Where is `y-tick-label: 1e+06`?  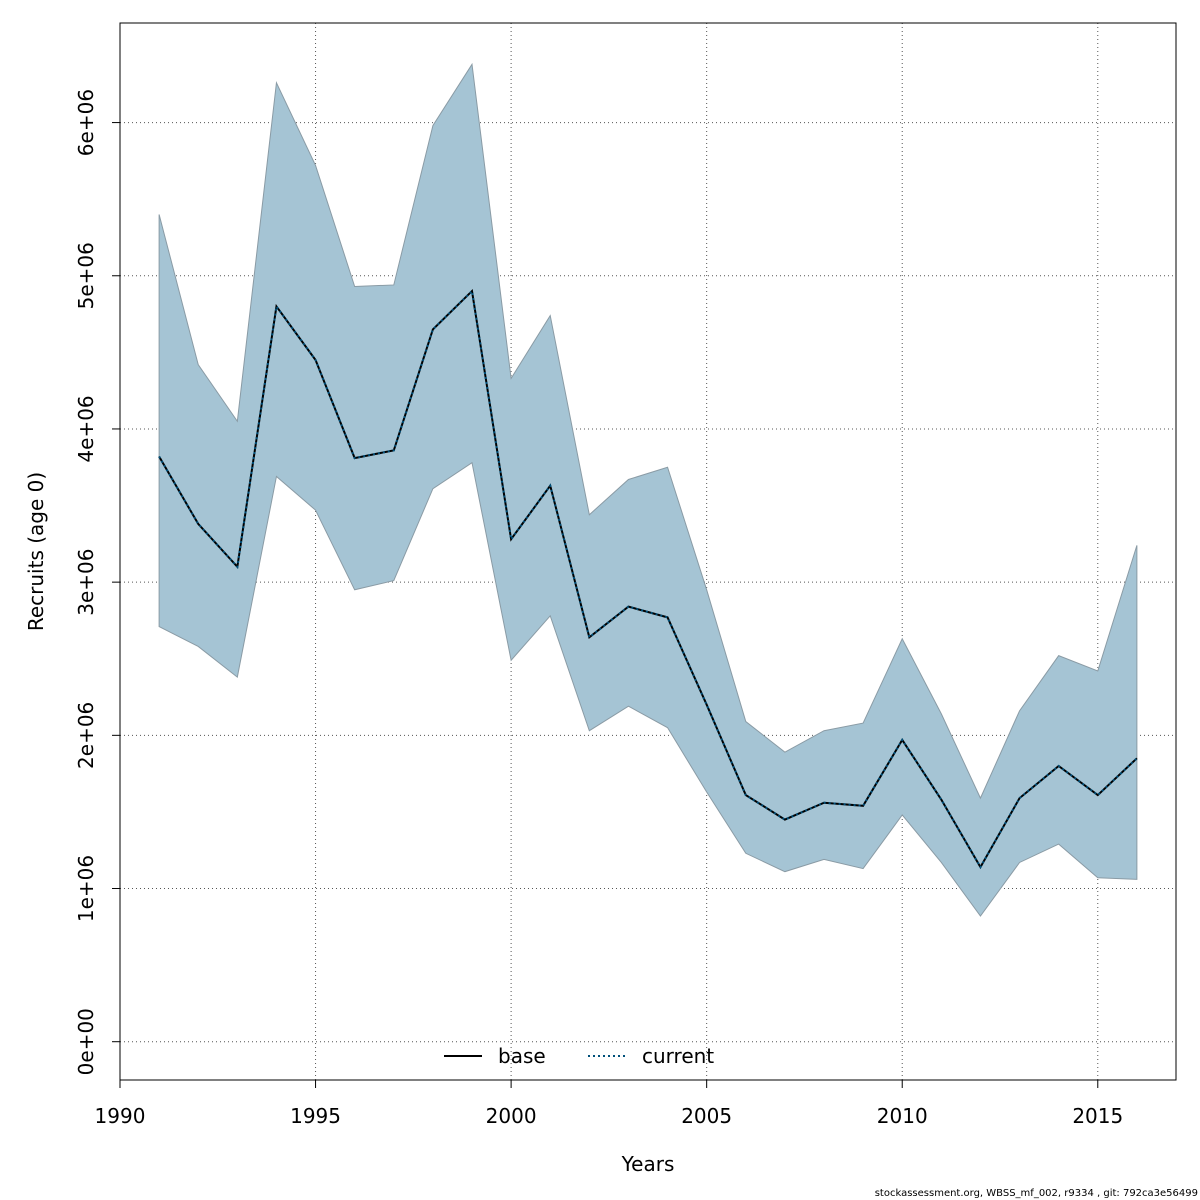
y-tick-label: 1e+06 is located at coordinates (86, 888).